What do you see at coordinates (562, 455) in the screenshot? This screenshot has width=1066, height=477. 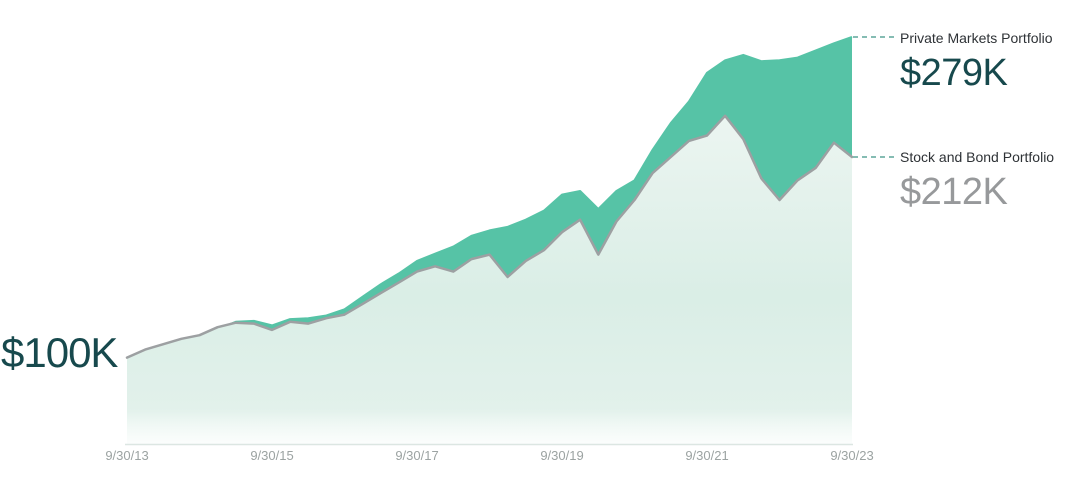 I see `x-axis-label: 9/30/19` at bounding box center [562, 455].